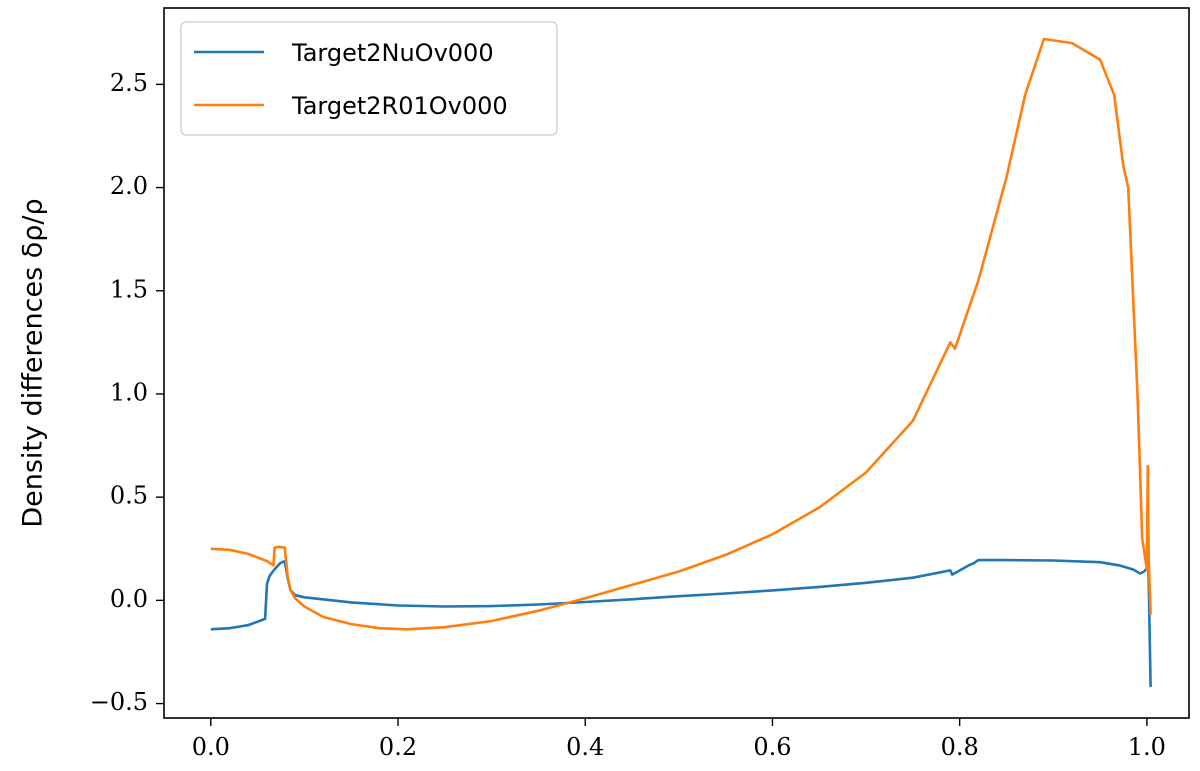 This screenshot has height=771, width=1200. I want to click on x-tick-label-0: 0.0, so click(211, 747).